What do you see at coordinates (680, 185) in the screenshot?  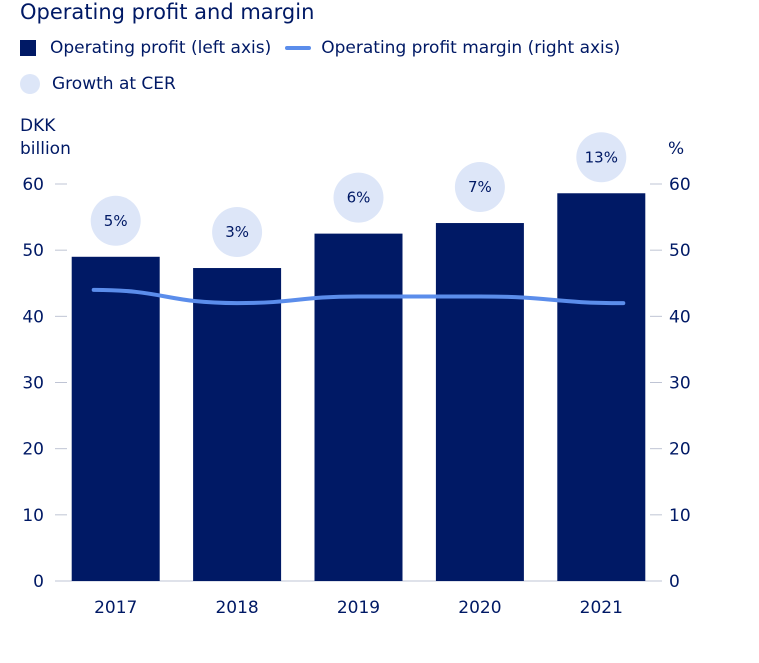 I see `right-axis-tick-label: 60` at bounding box center [680, 185].